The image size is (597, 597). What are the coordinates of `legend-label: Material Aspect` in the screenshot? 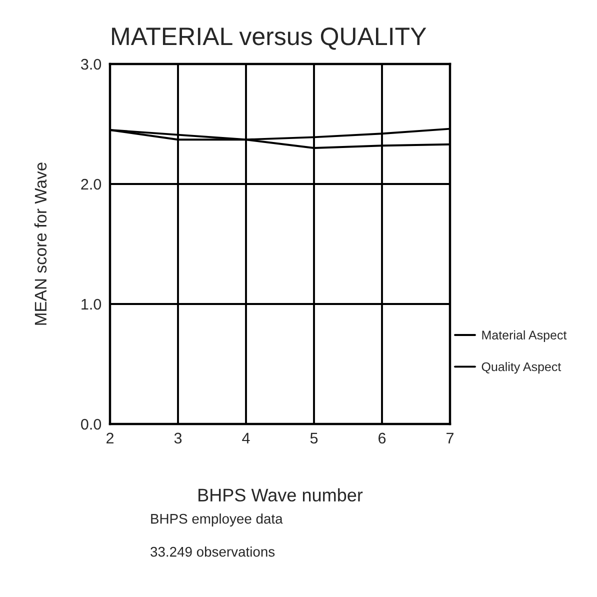 It's located at (524, 336).